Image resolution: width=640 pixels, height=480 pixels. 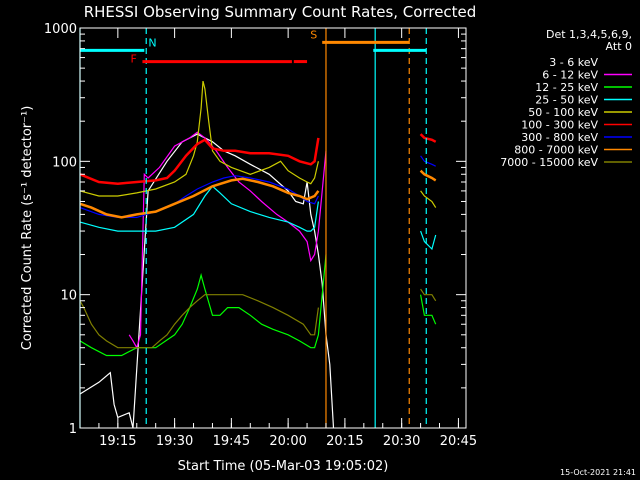 What do you see at coordinates (152, 42) in the screenshot?
I see `annotation-label: N` at bounding box center [152, 42].